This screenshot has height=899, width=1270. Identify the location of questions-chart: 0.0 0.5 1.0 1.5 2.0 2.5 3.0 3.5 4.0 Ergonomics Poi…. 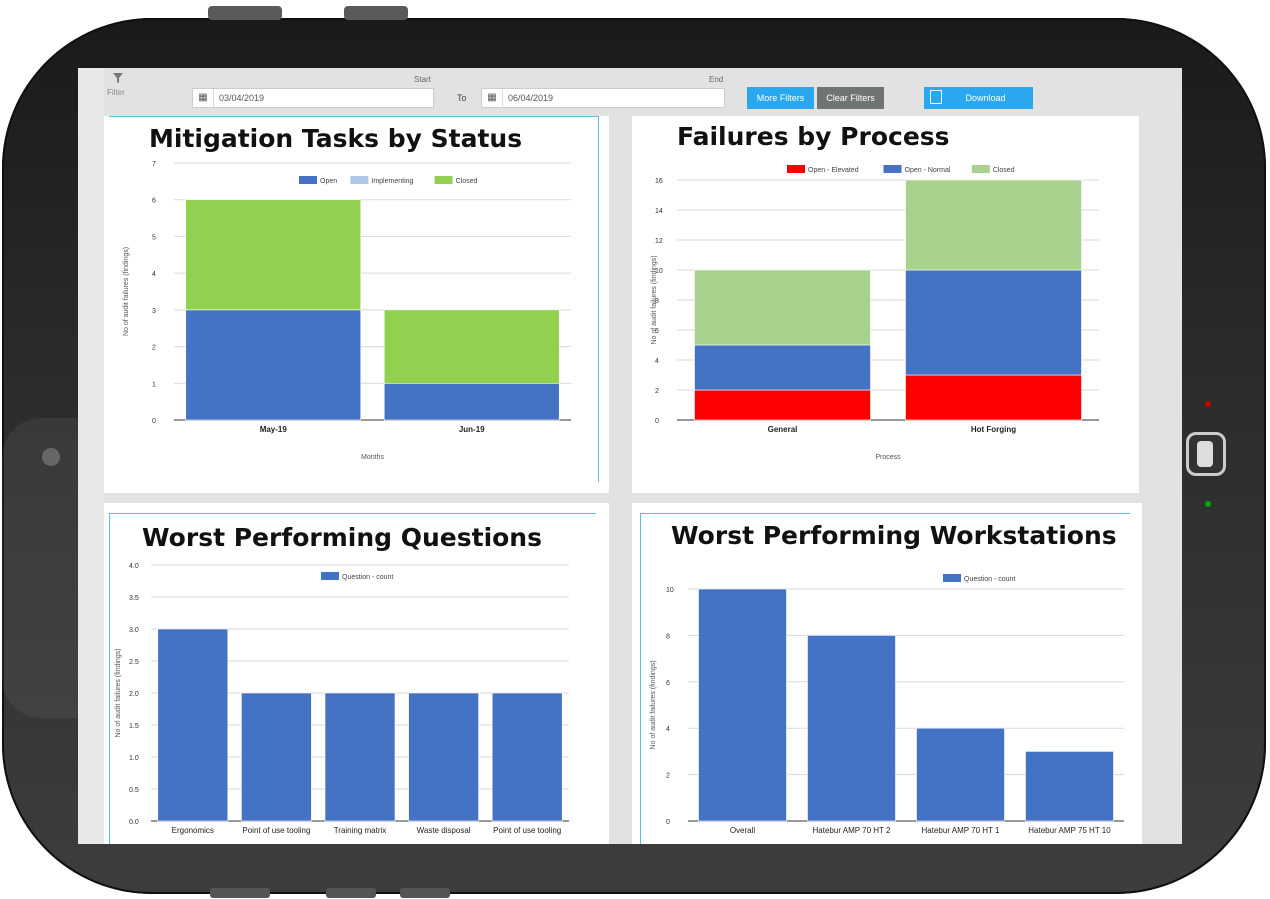
(342, 699).